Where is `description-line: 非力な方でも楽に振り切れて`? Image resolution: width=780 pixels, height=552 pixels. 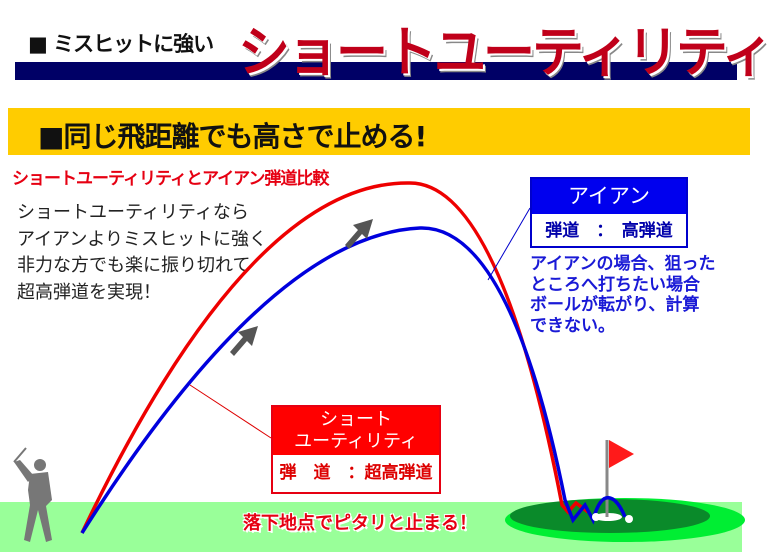
description-line: 非力な方でも楽に振り切れて is located at coordinates (134, 265).